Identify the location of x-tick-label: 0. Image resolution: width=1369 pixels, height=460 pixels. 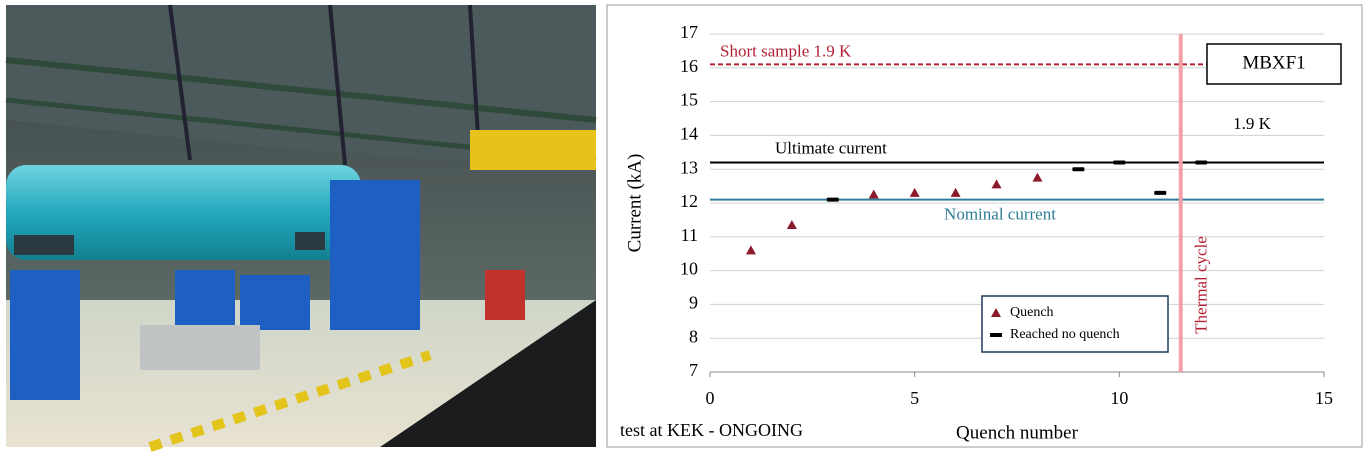
(710, 398).